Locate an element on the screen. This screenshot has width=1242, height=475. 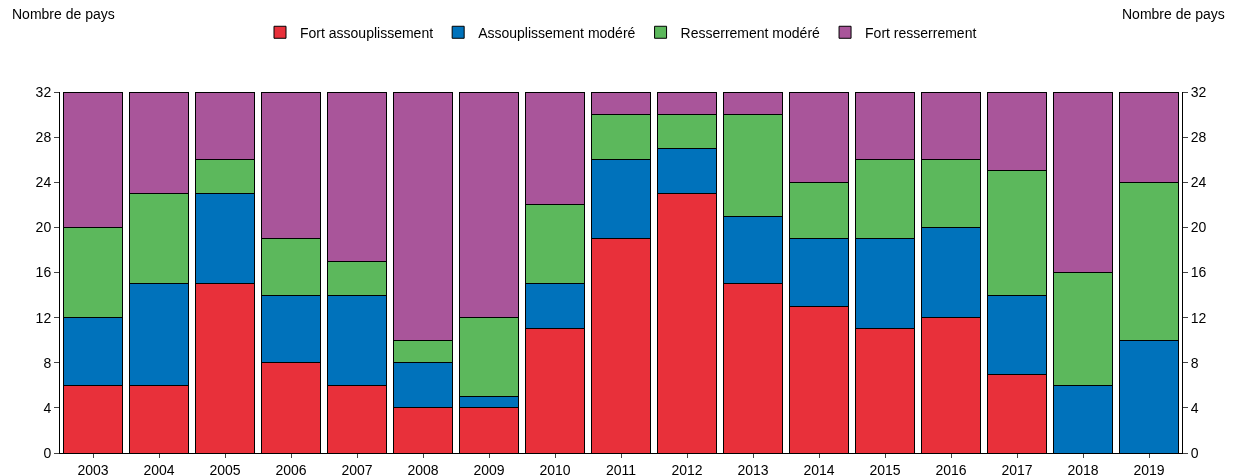
legend-label: Resserrement modéré is located at coordinates (750, 32).